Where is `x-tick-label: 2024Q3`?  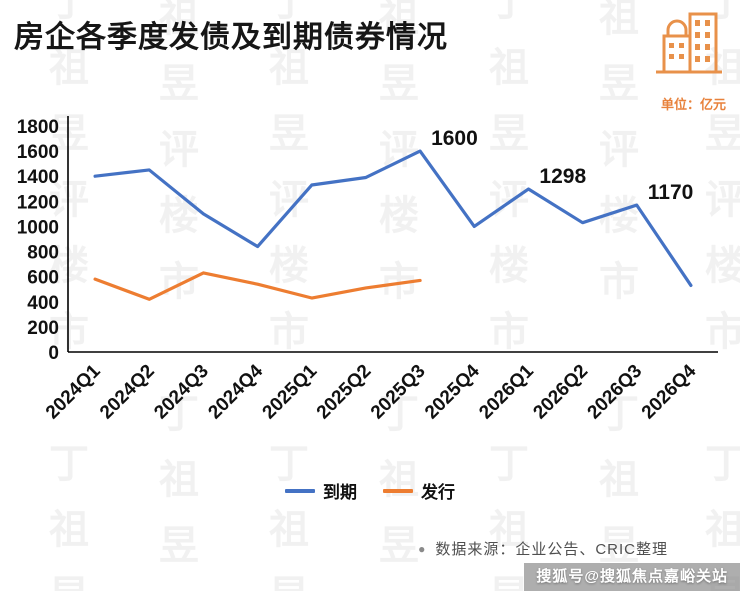 x-tick-label: 2024Q3 is located at coordinates (181, 392).